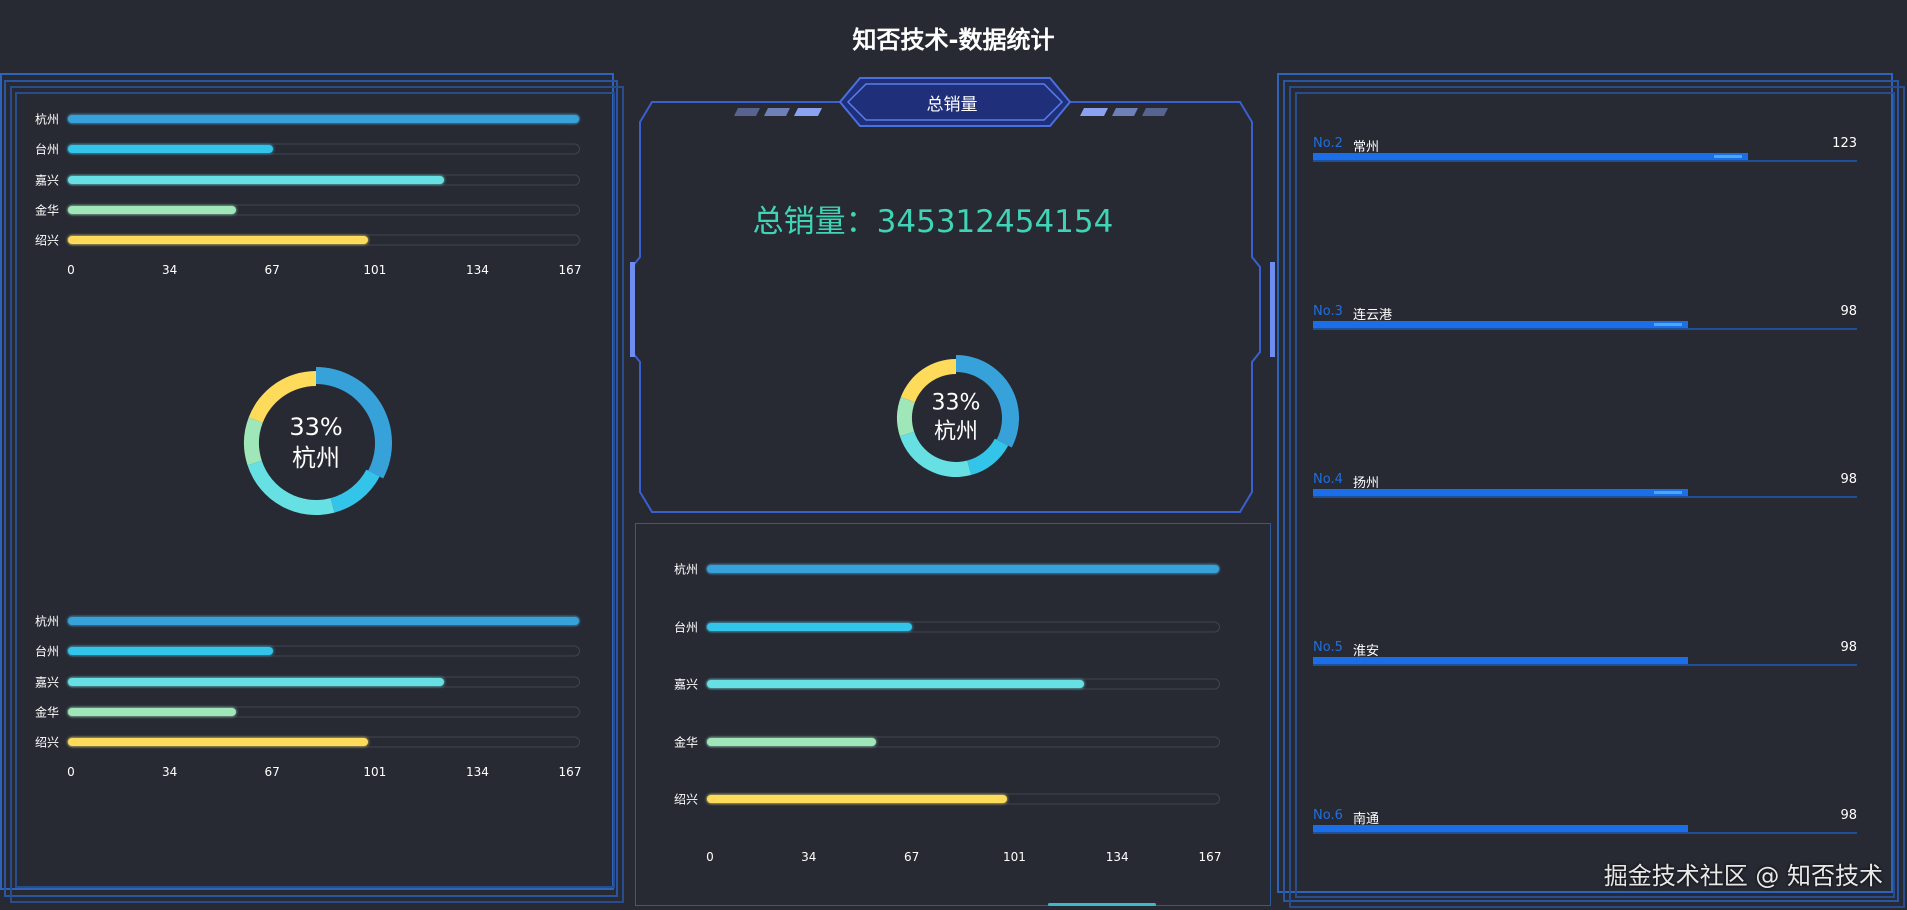 The width and height of the screenshot is (1907, 910). I want to click on scrollbar, so click(1102, 904).